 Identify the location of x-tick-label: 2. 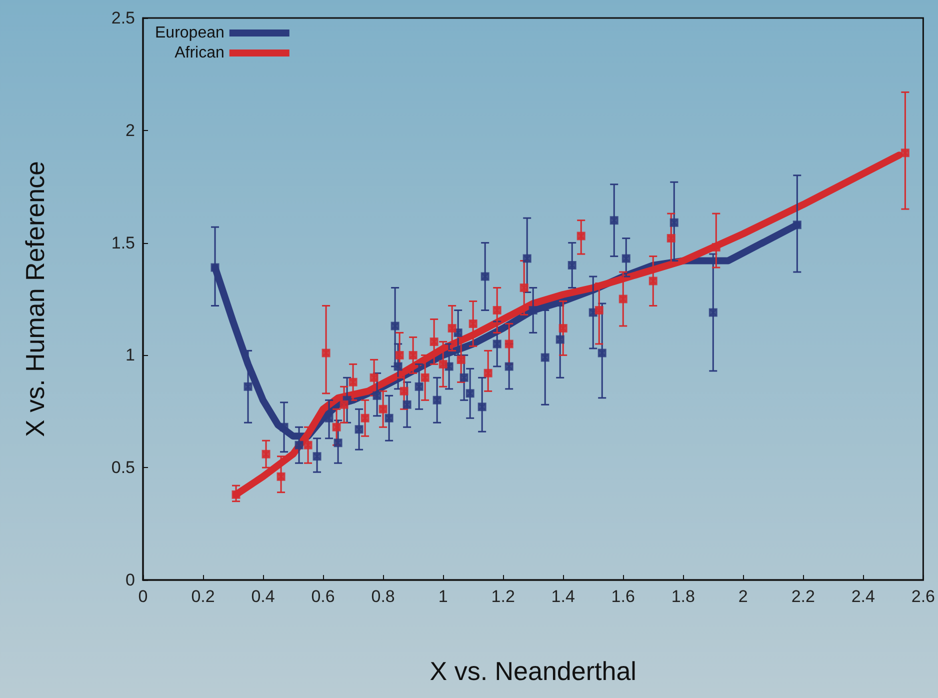
(743, 596).